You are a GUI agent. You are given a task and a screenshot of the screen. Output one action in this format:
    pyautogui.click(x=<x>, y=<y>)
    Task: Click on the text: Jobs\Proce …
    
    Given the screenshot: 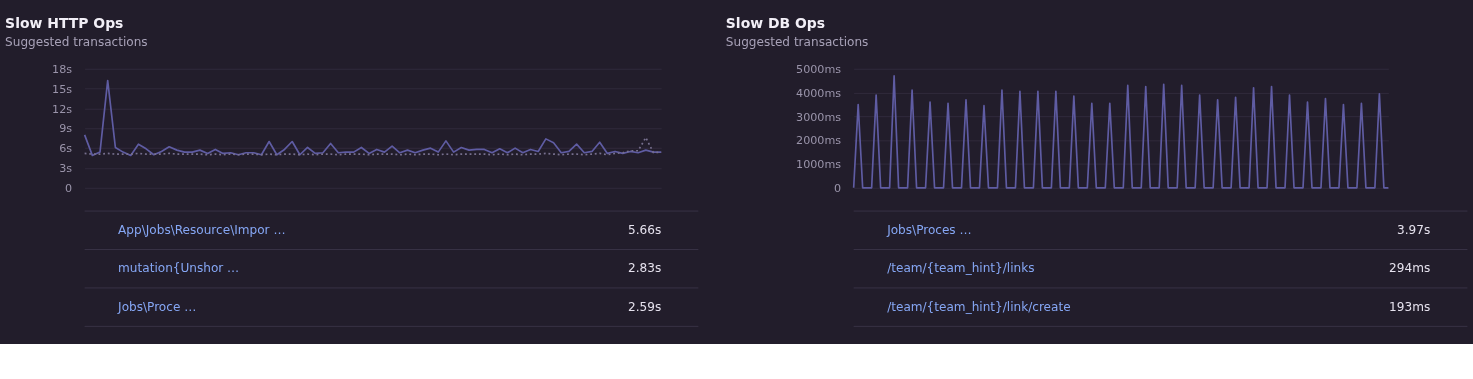 What is the action you would take?
    pyautogui.click(x=157, y=306)
    